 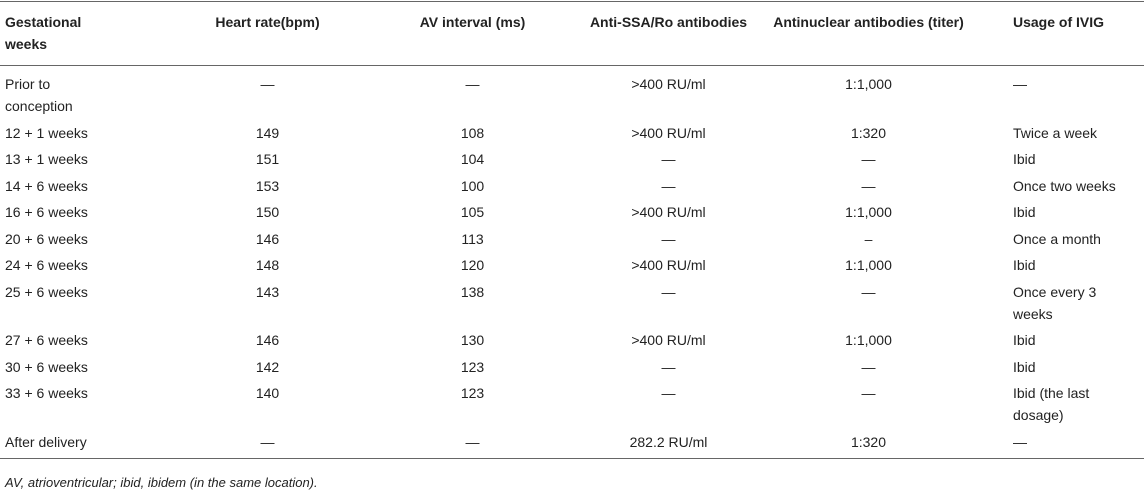 What do you see at coordinates (87, 443) in the screenshot?
I see `cell: After delivery` at bounding box center [87, 443].